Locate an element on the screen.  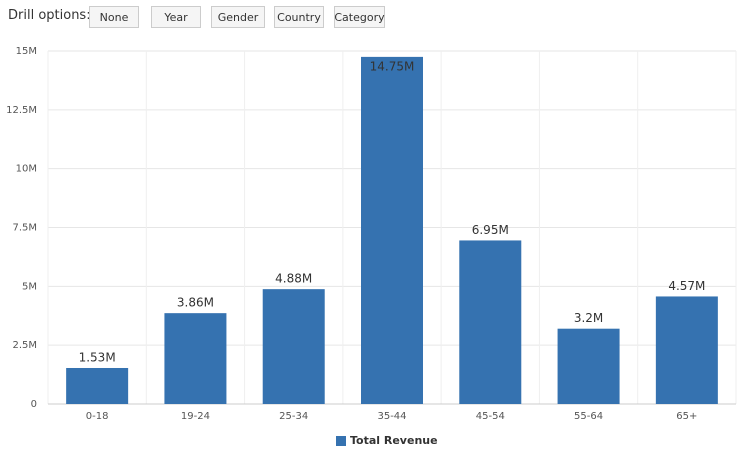
value-label: 3.86M is located at coordinates (195, 303).